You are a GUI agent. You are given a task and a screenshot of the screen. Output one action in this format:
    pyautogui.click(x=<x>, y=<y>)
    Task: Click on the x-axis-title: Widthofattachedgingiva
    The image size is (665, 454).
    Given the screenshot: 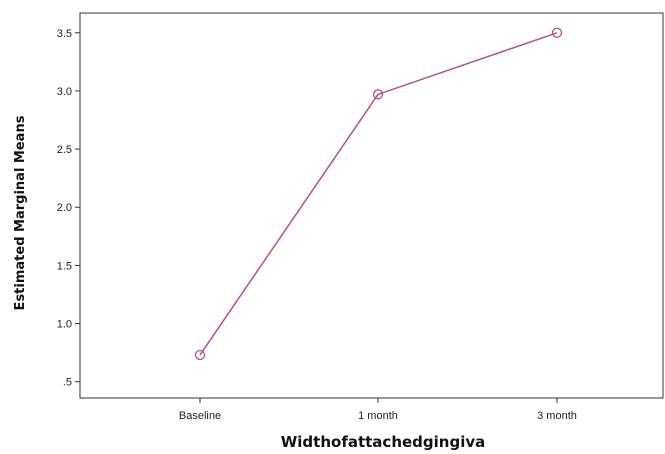 What is the action you would take?
    pyautogui.click(x=383, y=442)
    